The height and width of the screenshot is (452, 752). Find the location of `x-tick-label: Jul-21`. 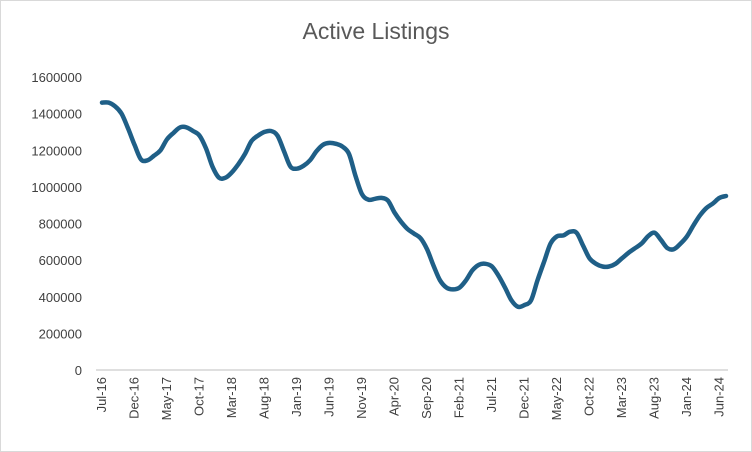

x-tick-label: Jul-21 is located at coordinates (491, 394).